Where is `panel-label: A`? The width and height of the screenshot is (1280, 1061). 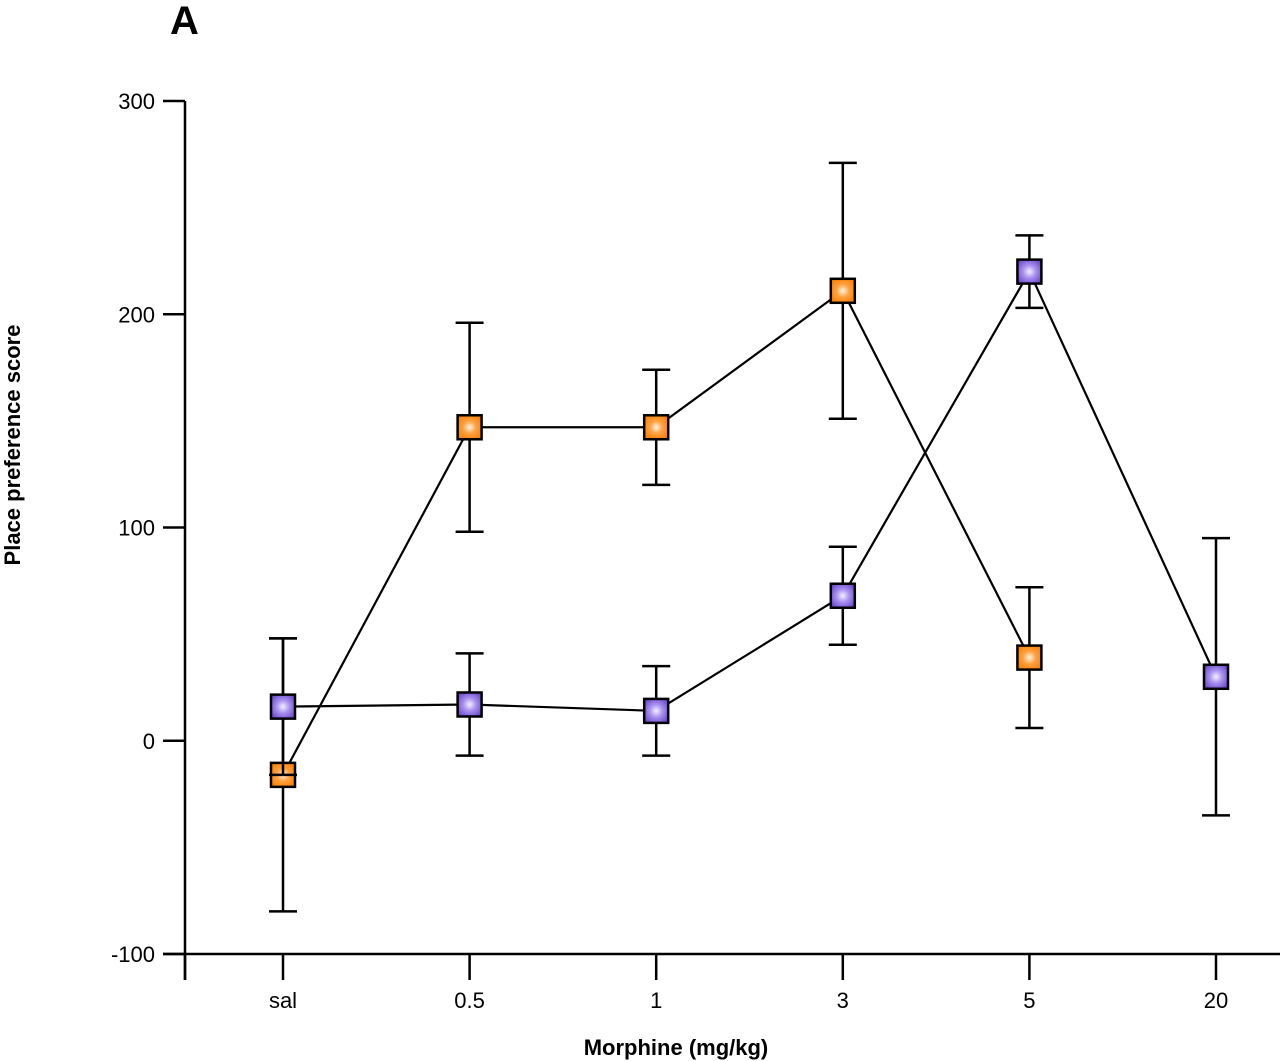
panel-label: A is located at coordinates (184, 21).